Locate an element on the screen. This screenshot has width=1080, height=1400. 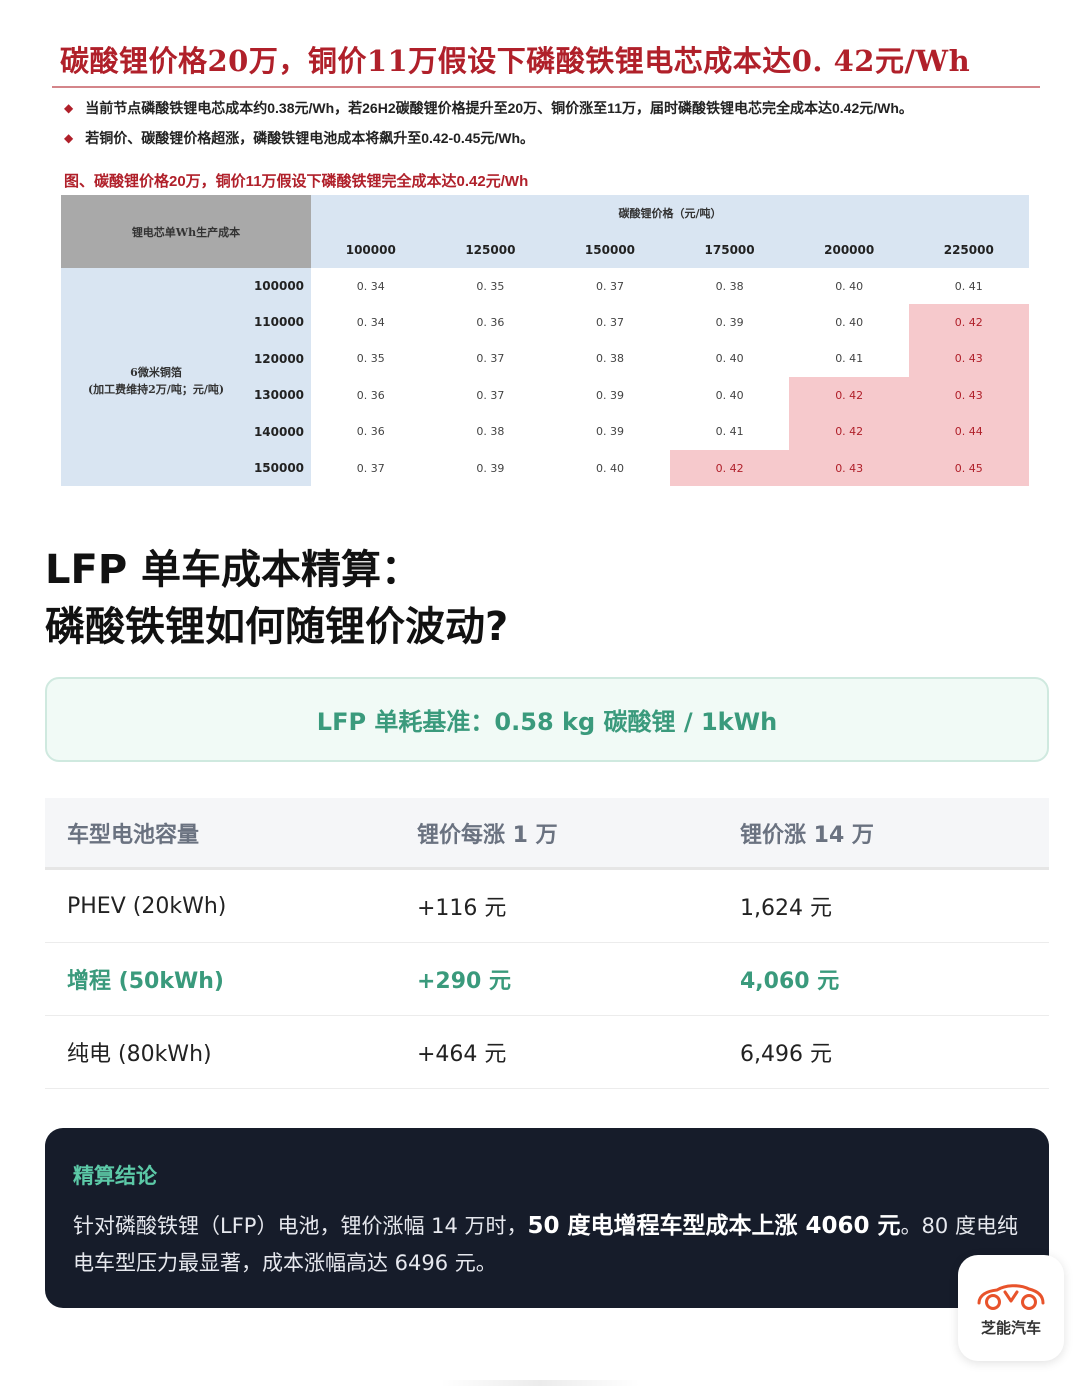
table-cell: 增程 (50kWh) is located at coordinates (145, 981).